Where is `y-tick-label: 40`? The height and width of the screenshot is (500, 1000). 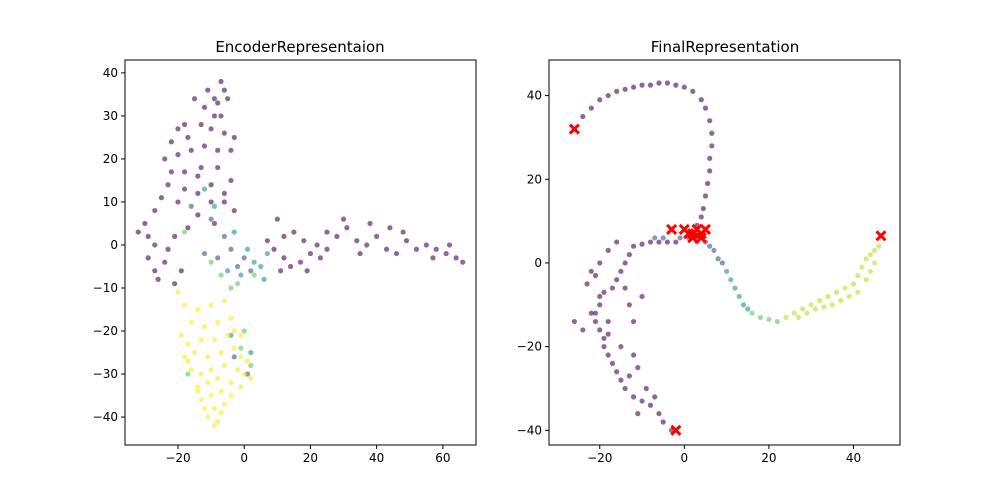 y-tick-label: 40 is located at coordinates (110, 73).